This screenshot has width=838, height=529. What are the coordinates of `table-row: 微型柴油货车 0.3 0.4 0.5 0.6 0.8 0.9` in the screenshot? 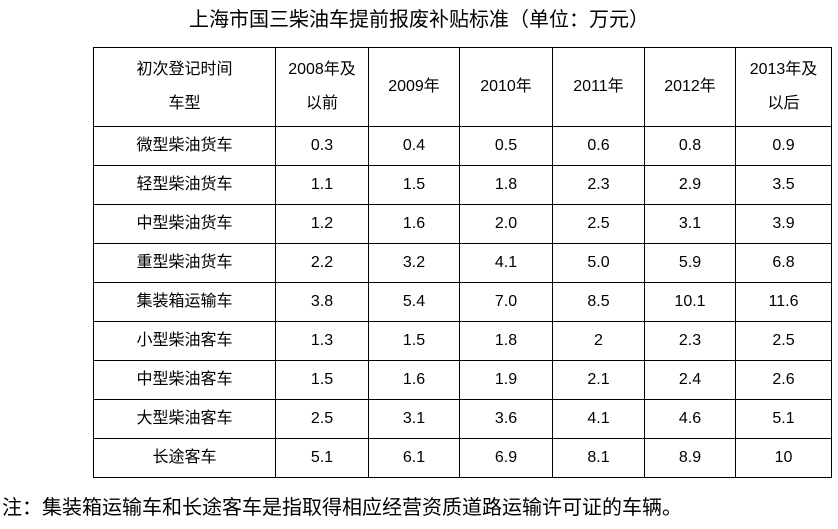 It's located at (462, 146).